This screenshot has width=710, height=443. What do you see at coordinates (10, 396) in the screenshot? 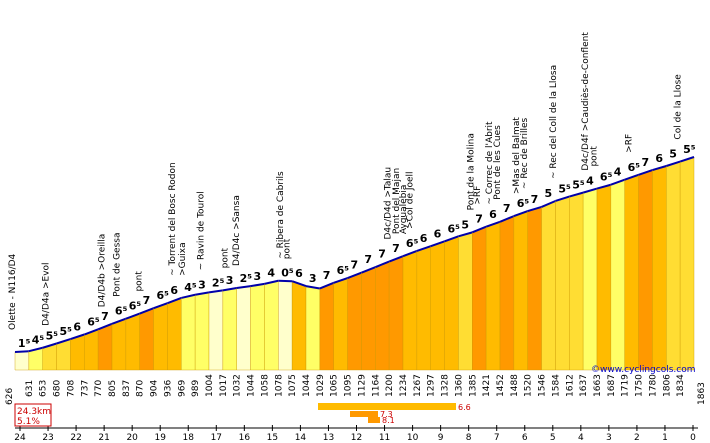
I see `start-altitude: 626` at bounding box center [10, 396].